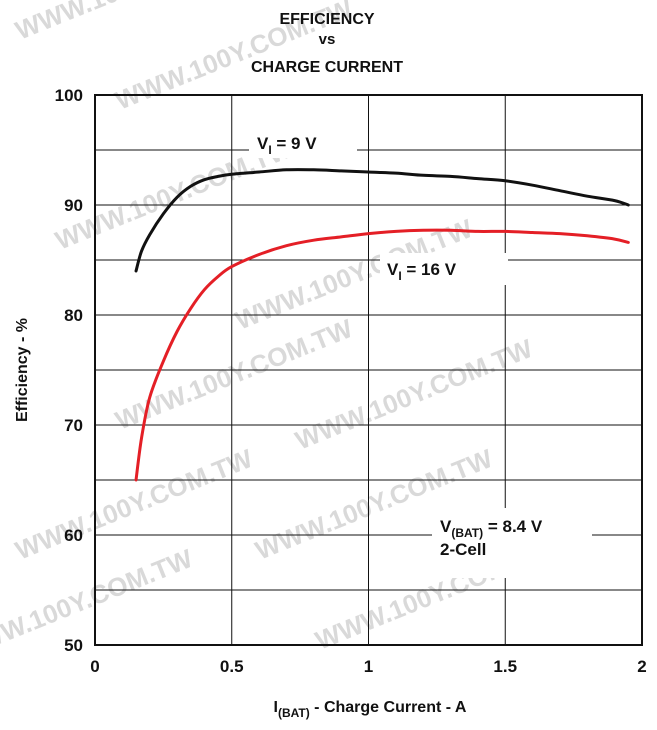 This screenshot has width=657, height=730. I want to click on x-axis-label-prefix: I, so click(276, 707).